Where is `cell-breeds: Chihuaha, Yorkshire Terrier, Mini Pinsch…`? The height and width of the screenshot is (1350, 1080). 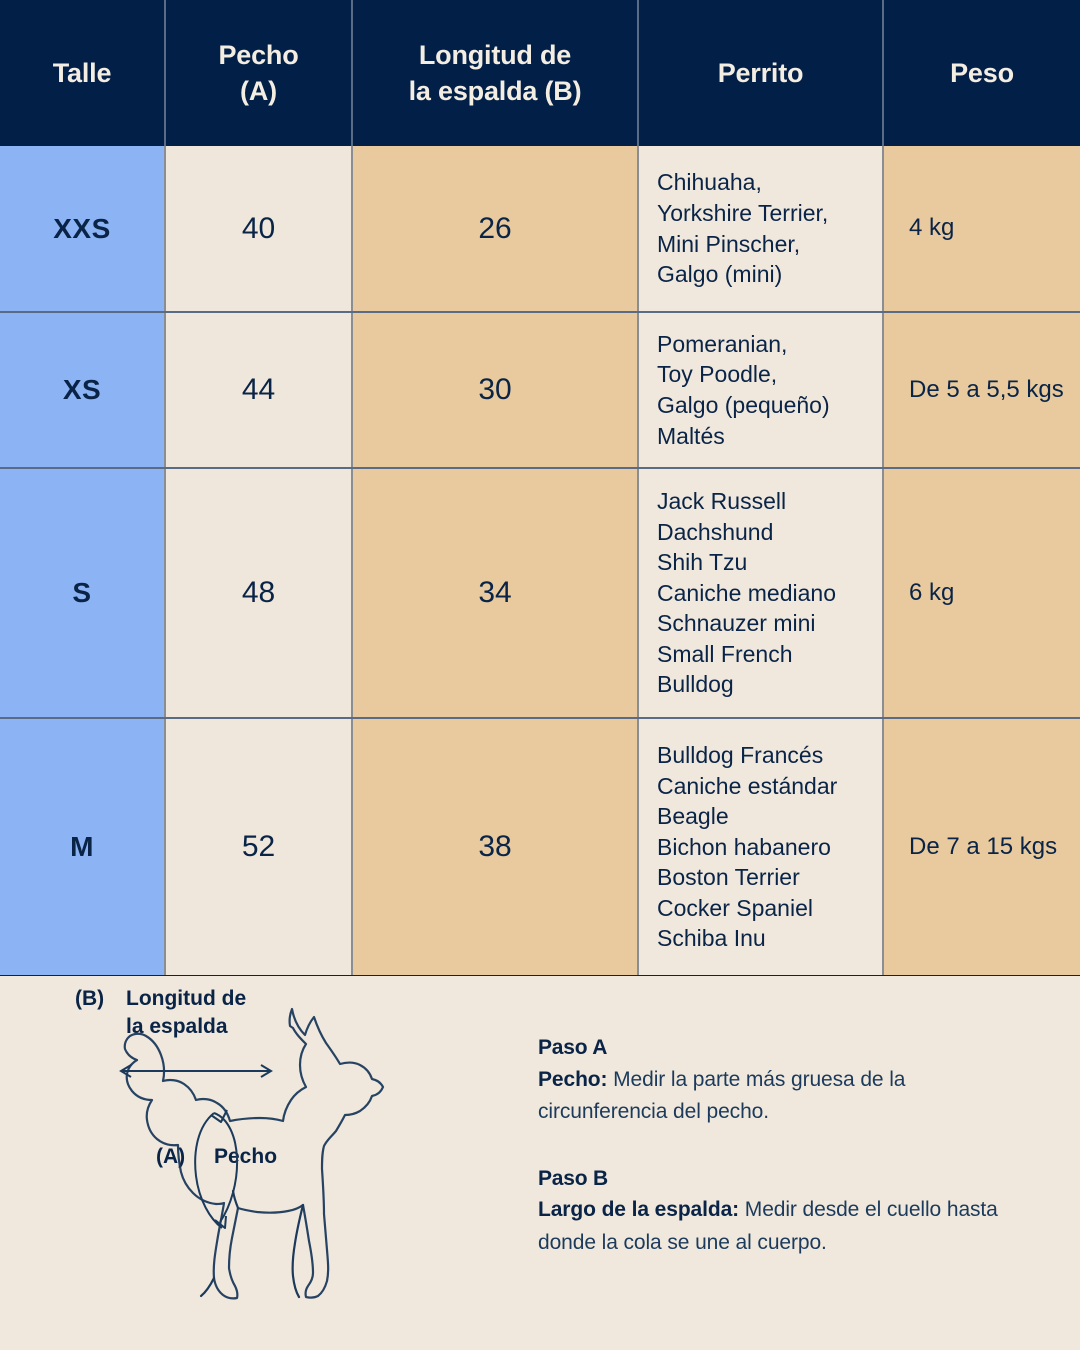
cell-breeds: Chihuaha, Yorkshire Terrier, Mini Pinsch… is located at coordinates (761, 229).